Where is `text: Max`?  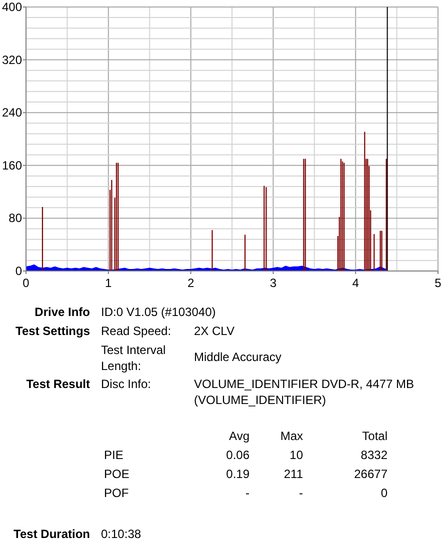 text: Max is located at coordinates (291, 436).